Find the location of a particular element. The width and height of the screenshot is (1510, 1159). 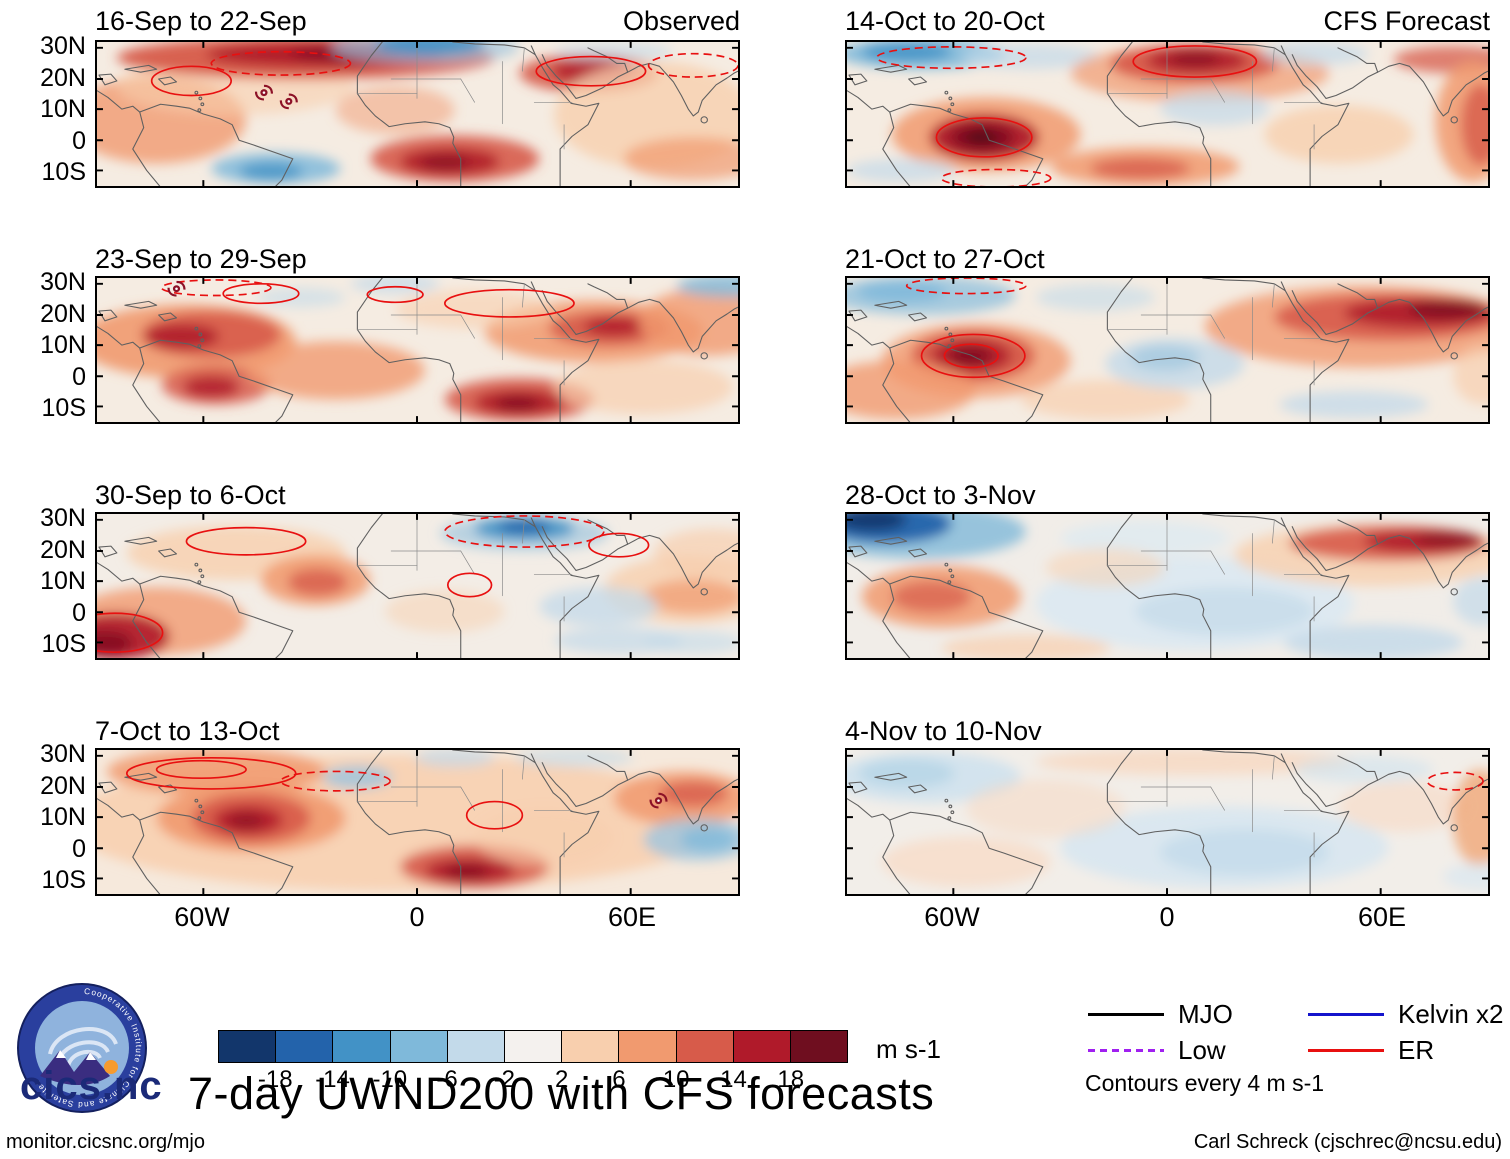

panel-7-period: 28-Oct to 3-Nov is located at coordinates (940, 495).